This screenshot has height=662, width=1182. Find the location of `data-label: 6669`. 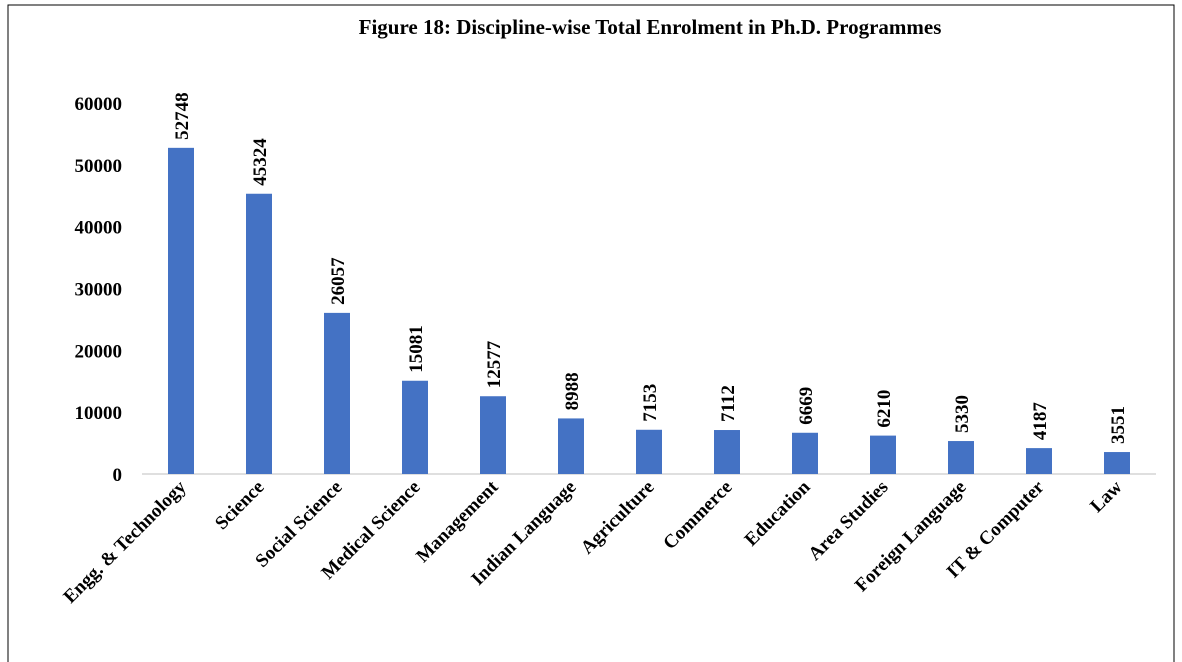

data-label: 6669 is located at coordinates (806, 406).